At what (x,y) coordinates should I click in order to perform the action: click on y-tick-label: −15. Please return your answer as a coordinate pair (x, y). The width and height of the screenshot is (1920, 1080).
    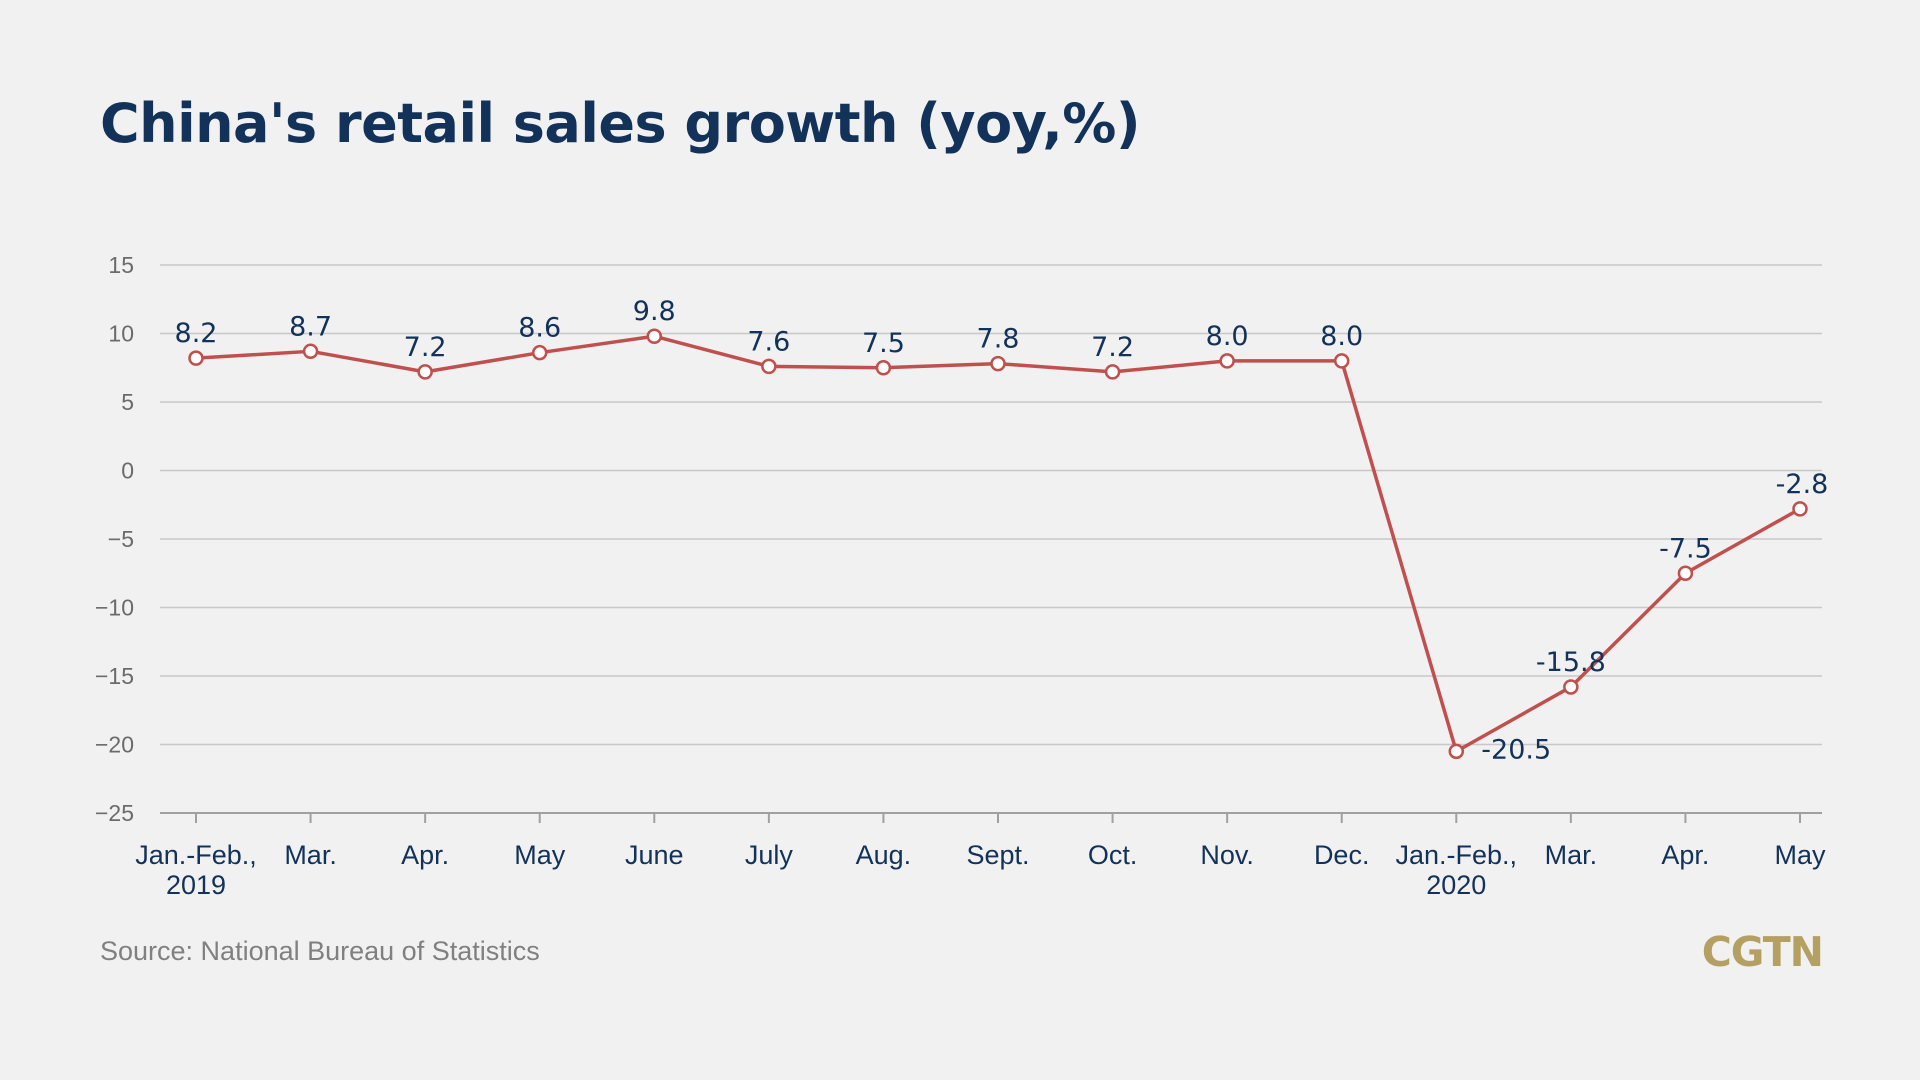
    Looking at the image, I should click on (114, 676).